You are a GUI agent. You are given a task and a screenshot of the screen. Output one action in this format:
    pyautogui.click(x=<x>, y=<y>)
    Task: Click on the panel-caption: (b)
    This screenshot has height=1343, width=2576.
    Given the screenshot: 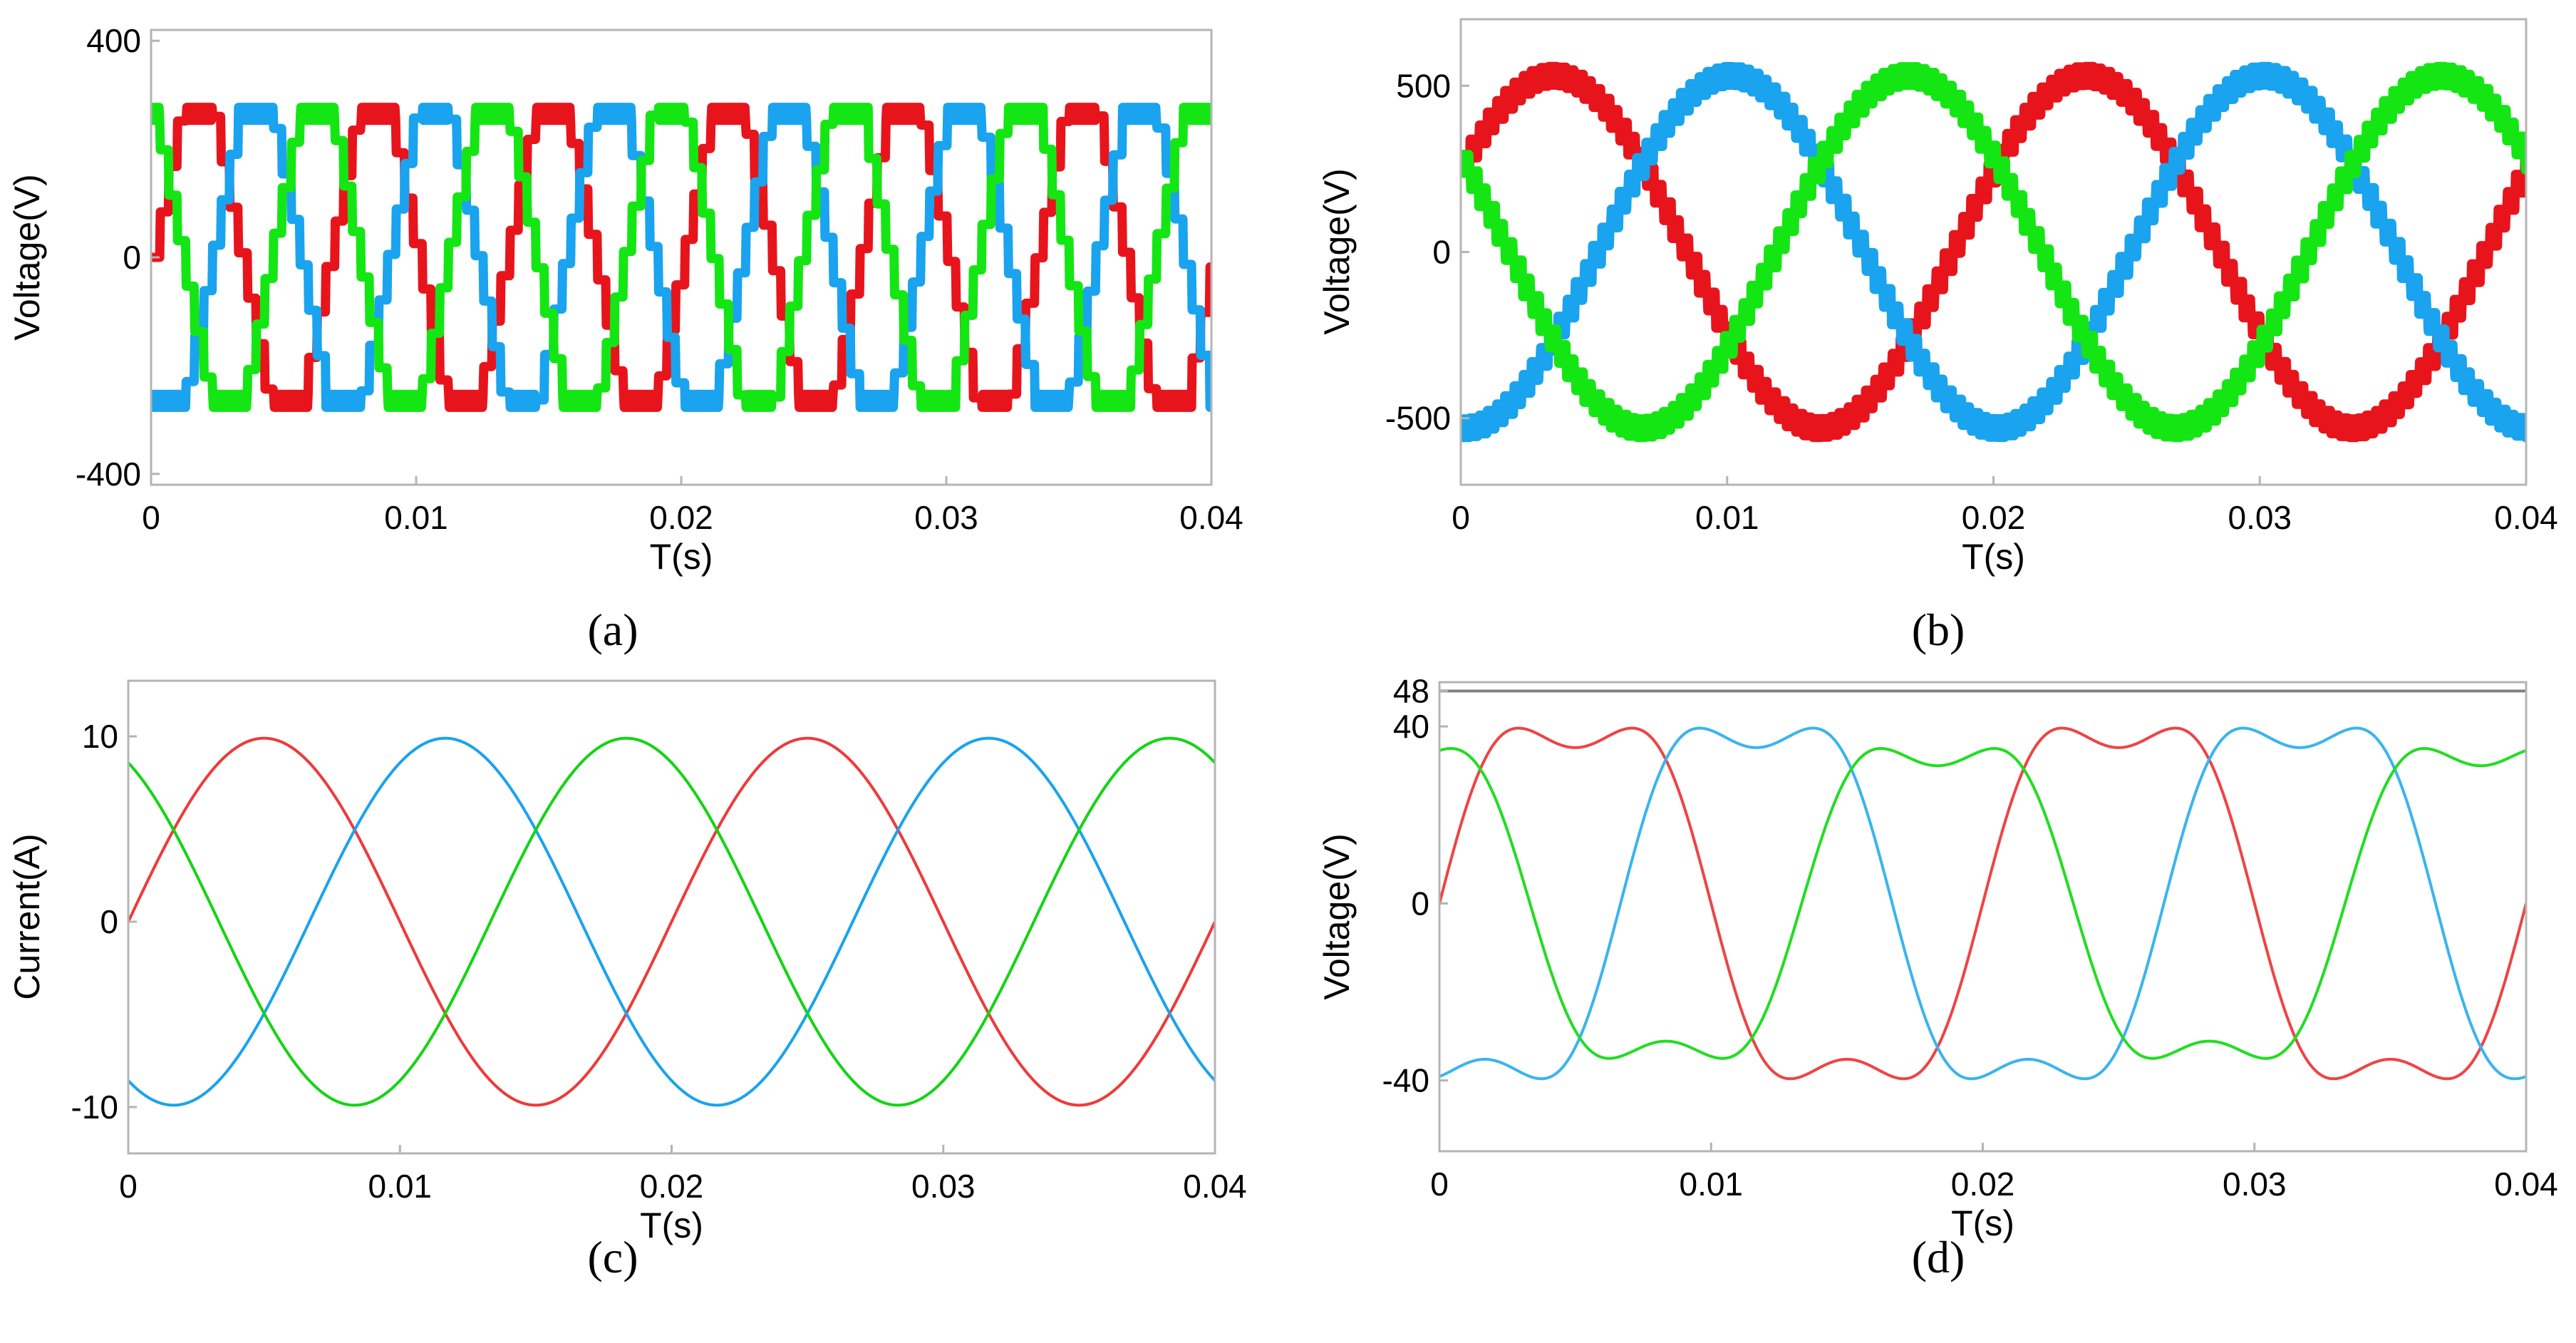 What is the action you would take?
    pyautogui.click(x=1939, y=630)
    